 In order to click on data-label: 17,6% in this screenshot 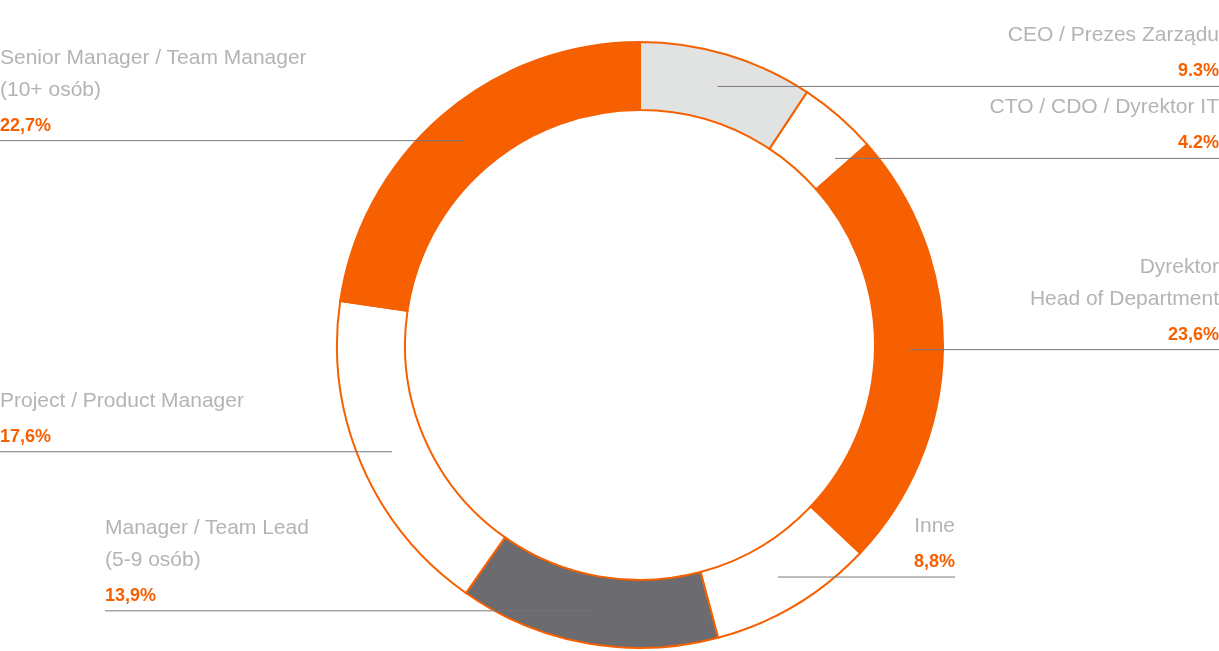, I will do `click(26, 435)`.